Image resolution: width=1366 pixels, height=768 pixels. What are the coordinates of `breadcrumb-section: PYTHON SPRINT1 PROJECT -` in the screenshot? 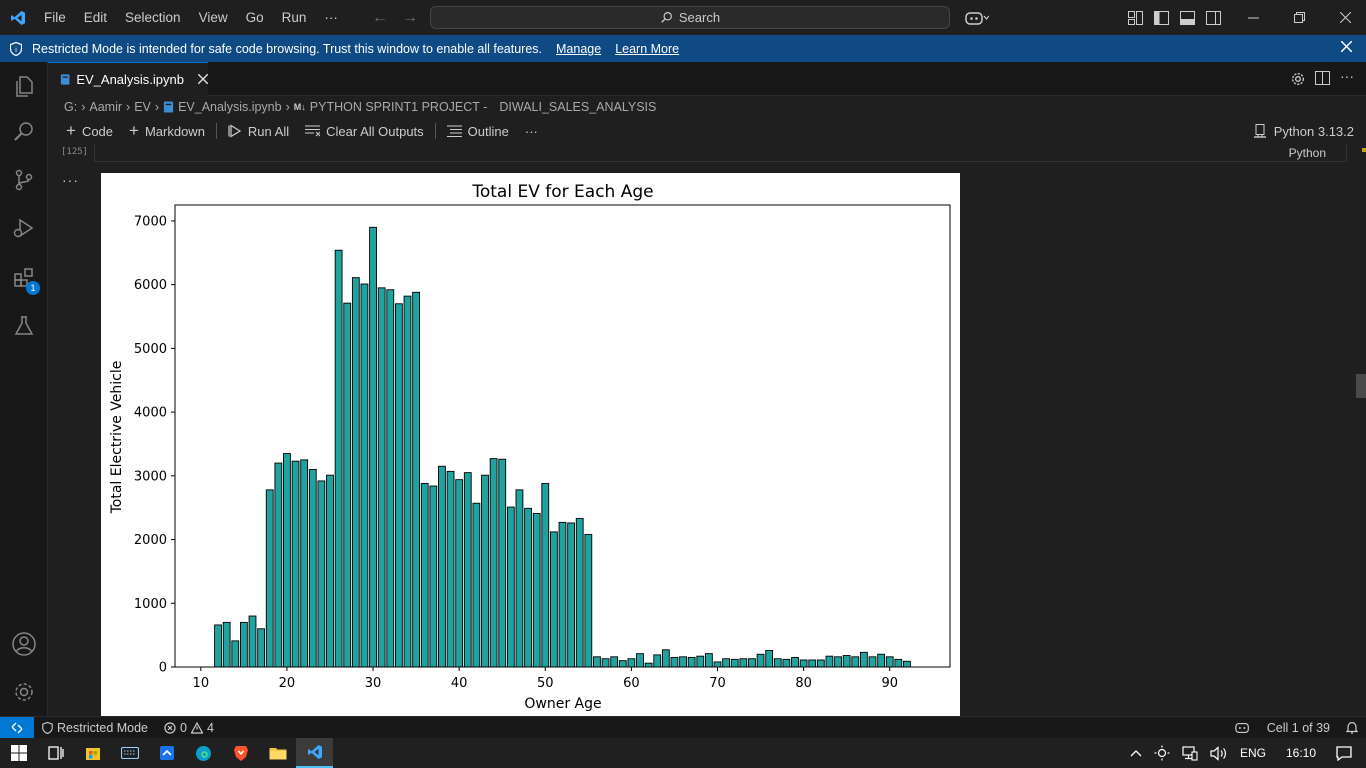 It's located at (398, 107).